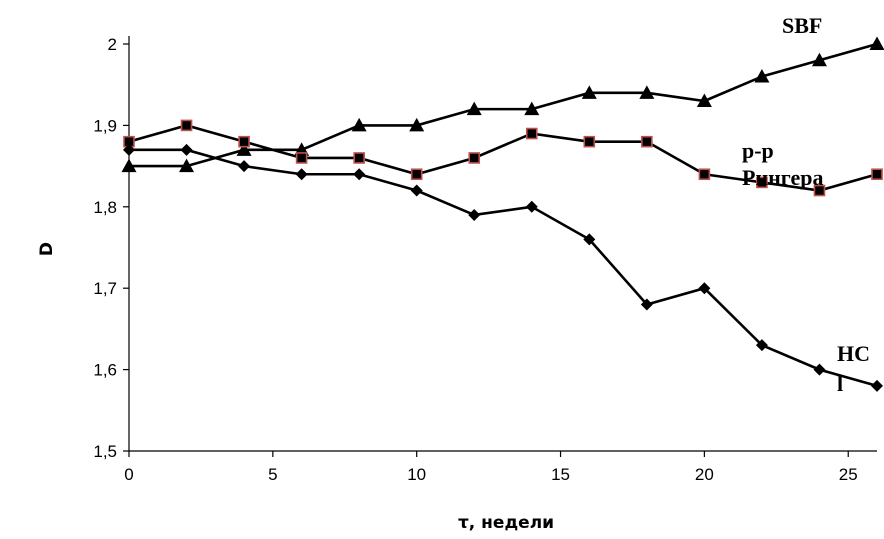 The image size is (884, 539). I want to click on x-tick-label: 20, so click(704, 474).